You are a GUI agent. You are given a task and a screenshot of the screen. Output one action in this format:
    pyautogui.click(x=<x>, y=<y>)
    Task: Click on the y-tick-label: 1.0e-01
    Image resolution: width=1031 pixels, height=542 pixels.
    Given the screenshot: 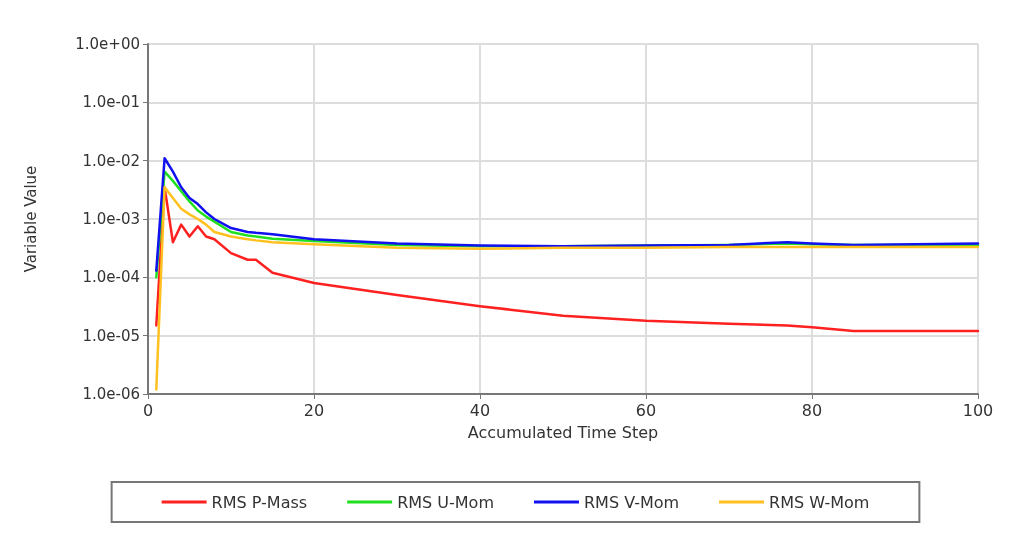 What is the action you would take?
    pyautogui.click(x=111, y=102)
    